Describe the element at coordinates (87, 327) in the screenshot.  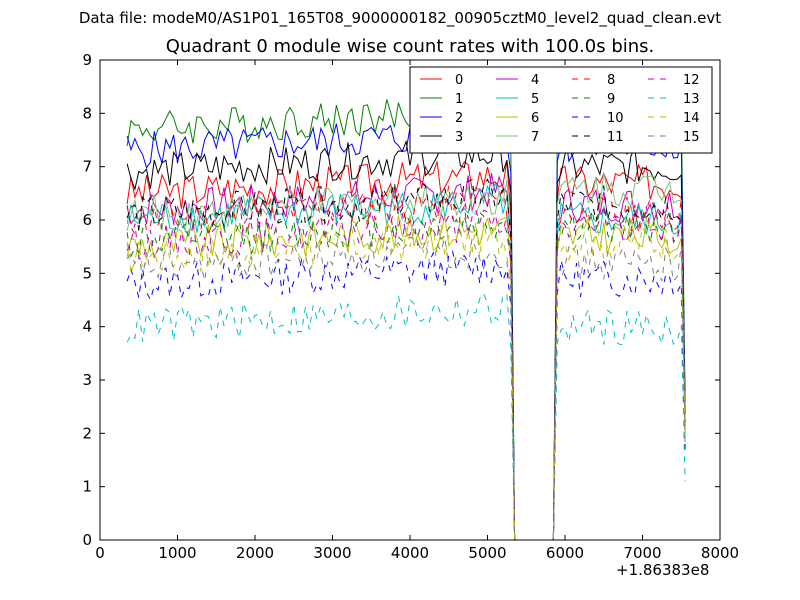
I see `y-tick-label: 4` at that location.